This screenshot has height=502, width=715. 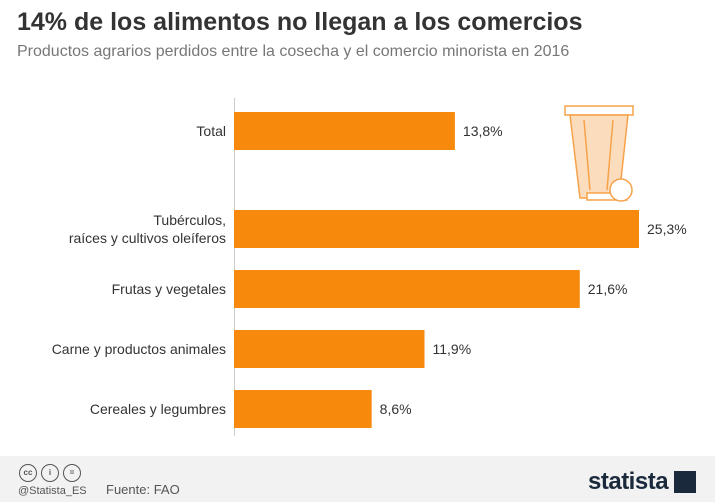 What do you see at coordinates (211, 131) in the screenshot?
I see `category-label: Total` at bounding box center [211, 131].